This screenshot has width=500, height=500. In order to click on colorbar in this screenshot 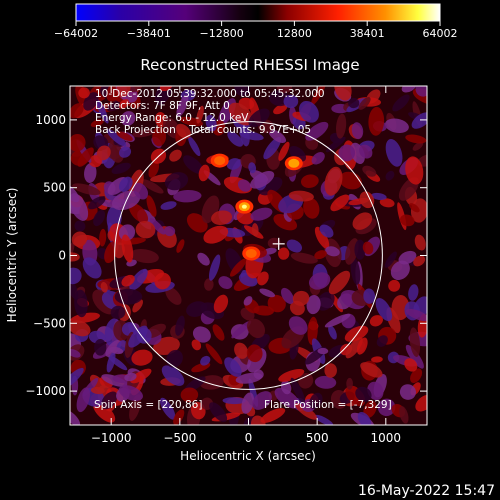, I will do `click(258, 12)`.